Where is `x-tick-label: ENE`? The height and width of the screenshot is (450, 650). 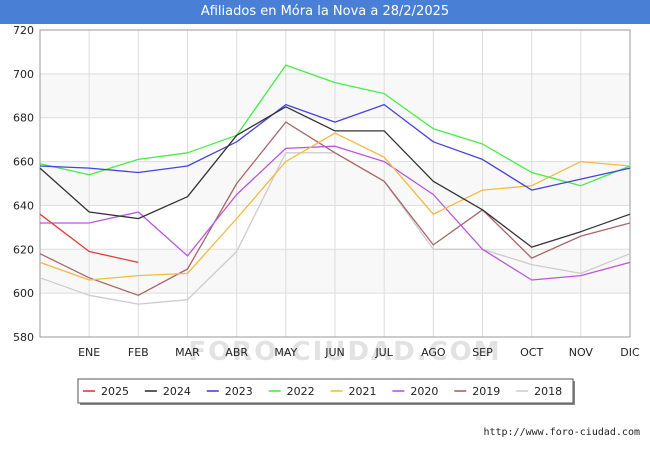 x-tick-label: ENE is located at coordinates (89, 352).